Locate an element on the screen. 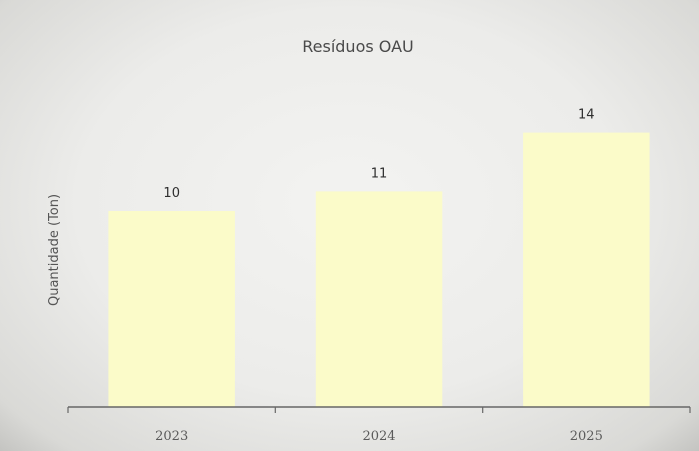 The image size is (699, 451). data-label-2024: 11 is located at coordinates (379, 173).